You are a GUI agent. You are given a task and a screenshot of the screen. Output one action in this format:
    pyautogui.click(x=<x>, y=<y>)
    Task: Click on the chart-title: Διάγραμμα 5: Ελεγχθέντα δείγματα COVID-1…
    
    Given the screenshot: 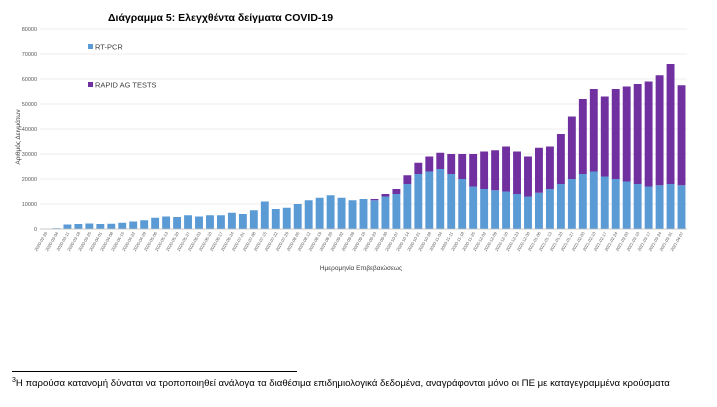 What is the action you would take?
    pyautogui.click(x=220, y=18)
    